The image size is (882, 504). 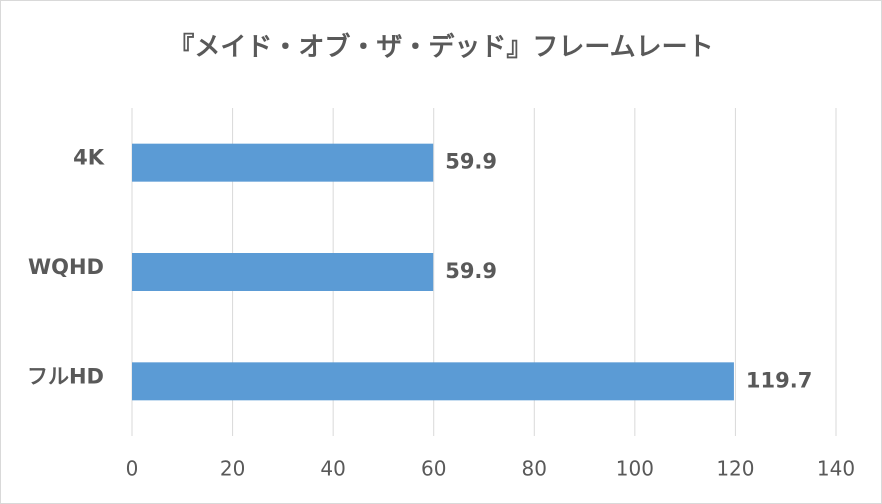 I want to click on x-tick-label: 60, so click(x=433, y=469).